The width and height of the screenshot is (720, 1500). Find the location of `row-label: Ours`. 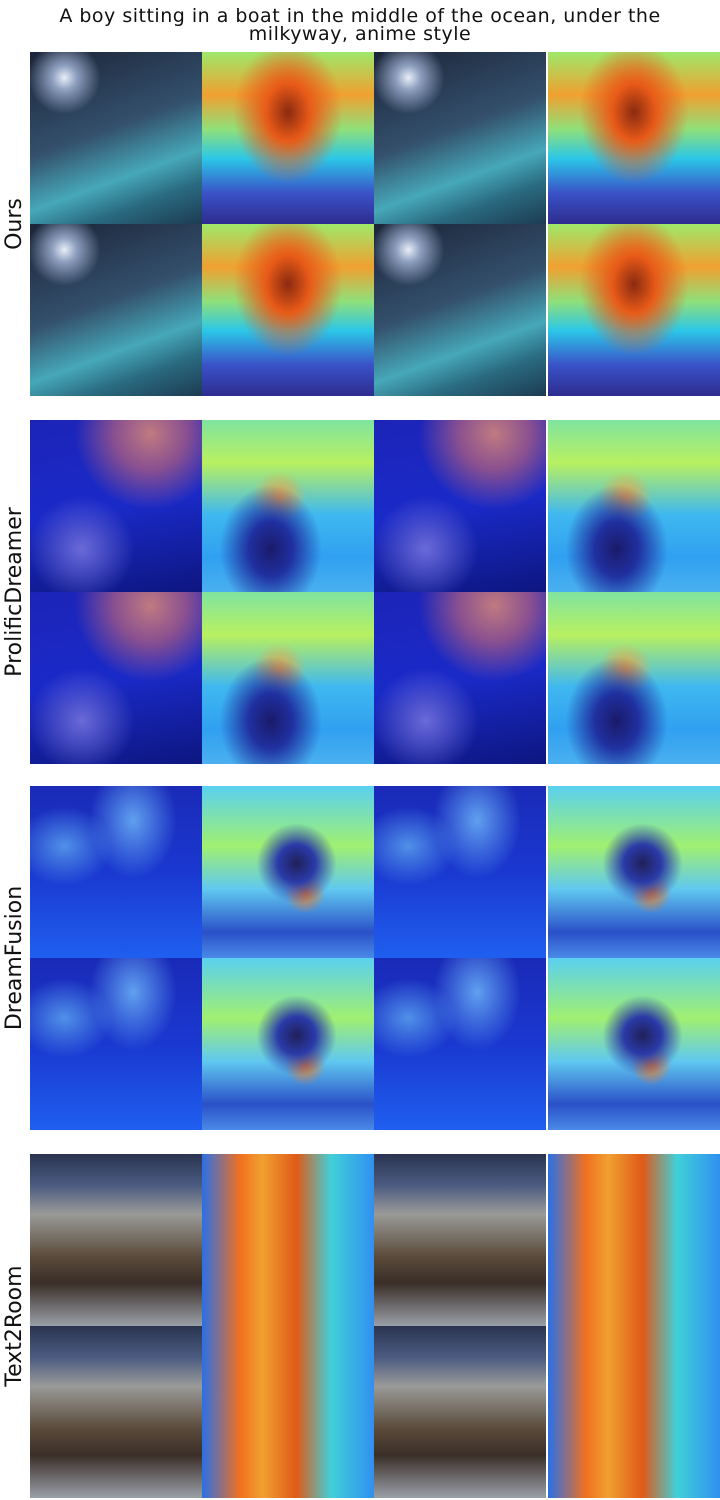

row-label: Ours is located at coordinates (14, 224).